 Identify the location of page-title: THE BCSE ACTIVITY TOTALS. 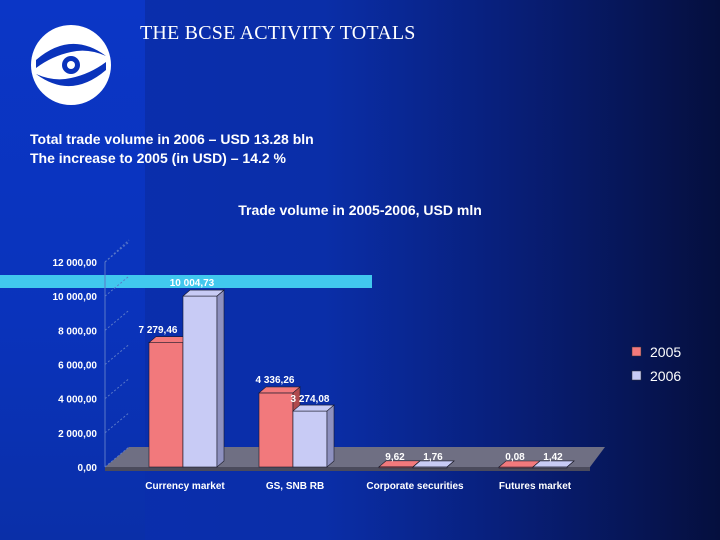
(278, 33).